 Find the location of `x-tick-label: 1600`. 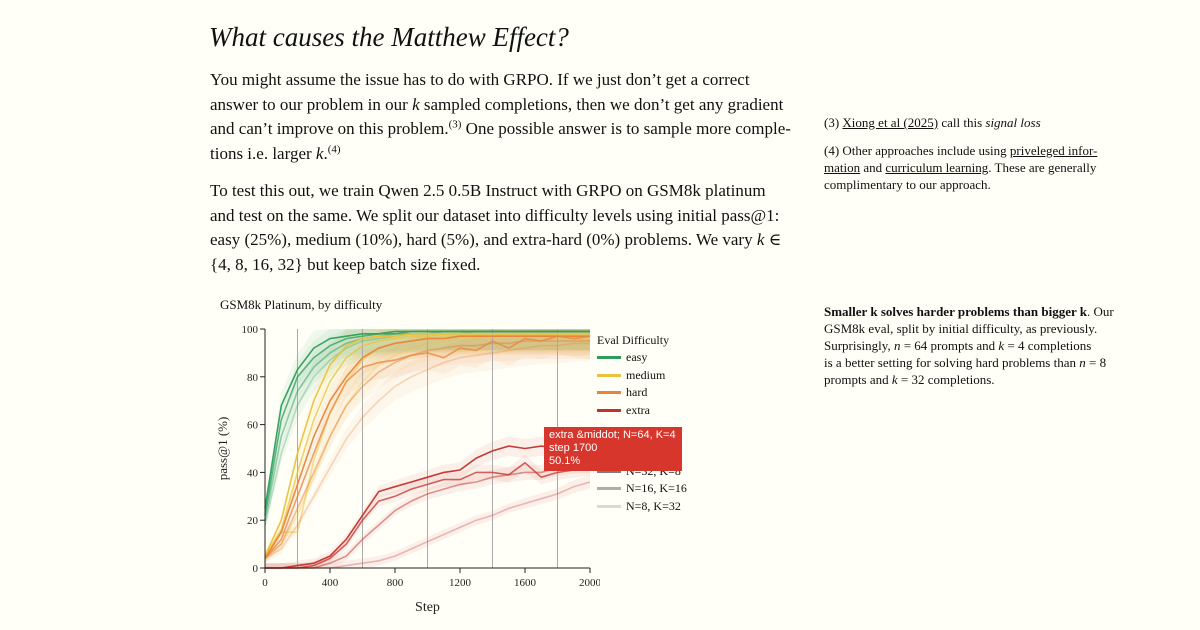

x-tick-label: 1600 is located at coordinates (525, 583).